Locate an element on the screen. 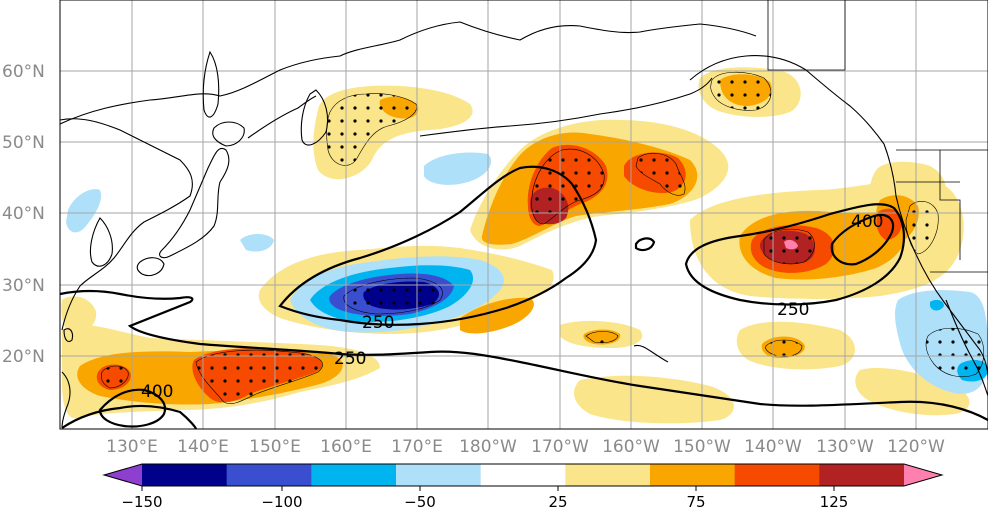  lon-label-150e: 150°E is located at coordinates (275, 447).